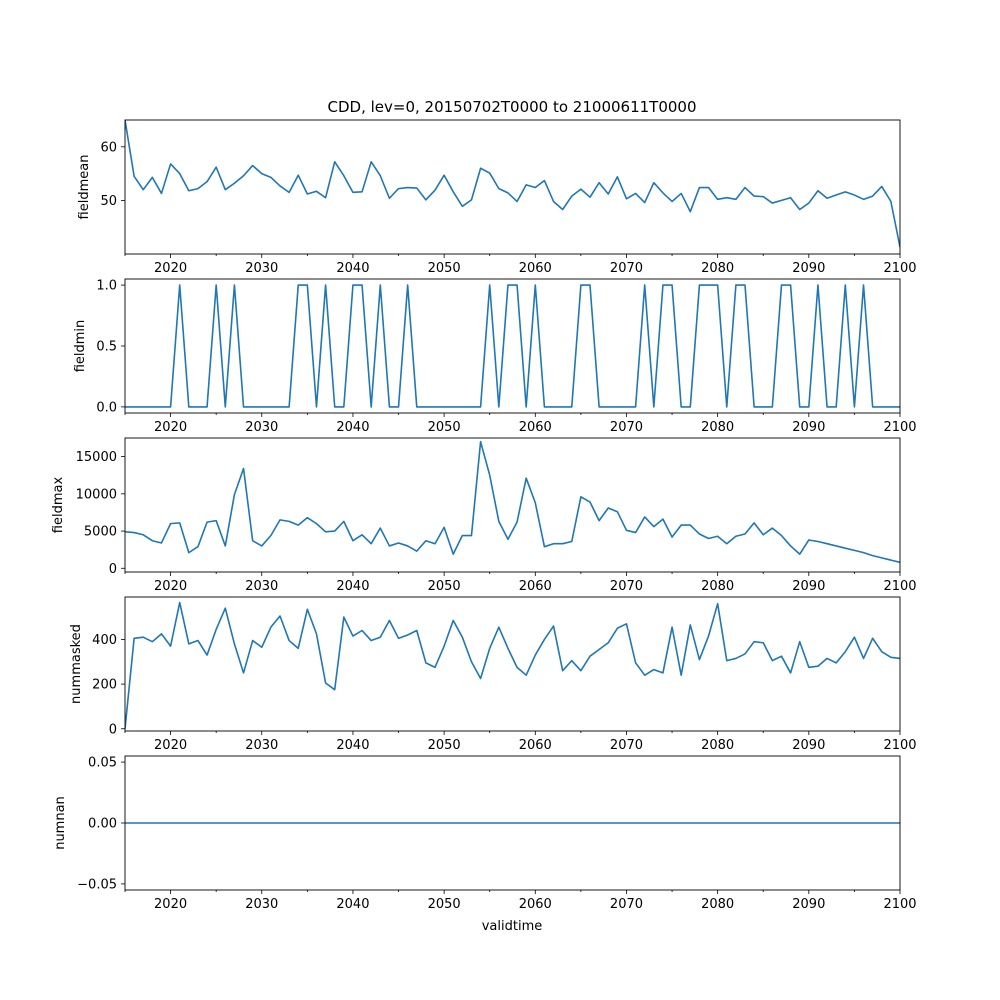 Image resolution: width=1000 pixels, height=1000 pixels. Describe the element at coordinates (108, 201) in the screenshot. I see `y-tick-label: 50` at that location.